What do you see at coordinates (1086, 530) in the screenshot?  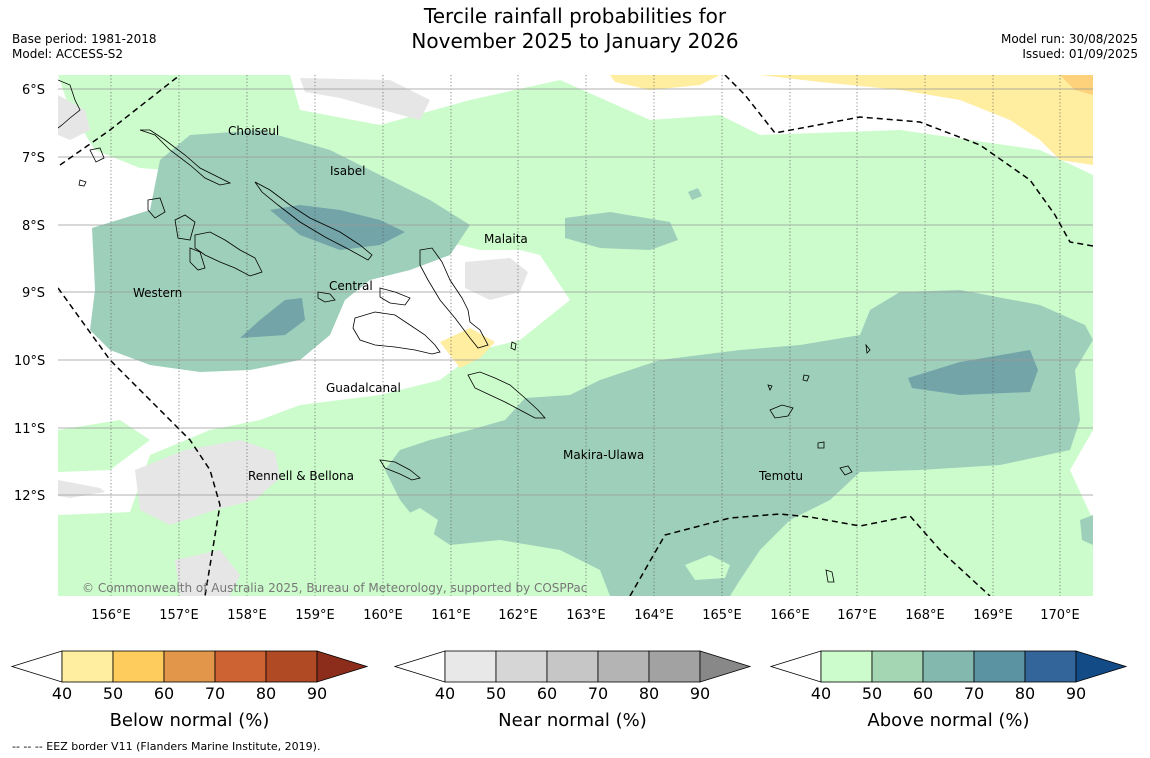 I see `above-normal-50-east-edge` at bounding box center [1086, 530].